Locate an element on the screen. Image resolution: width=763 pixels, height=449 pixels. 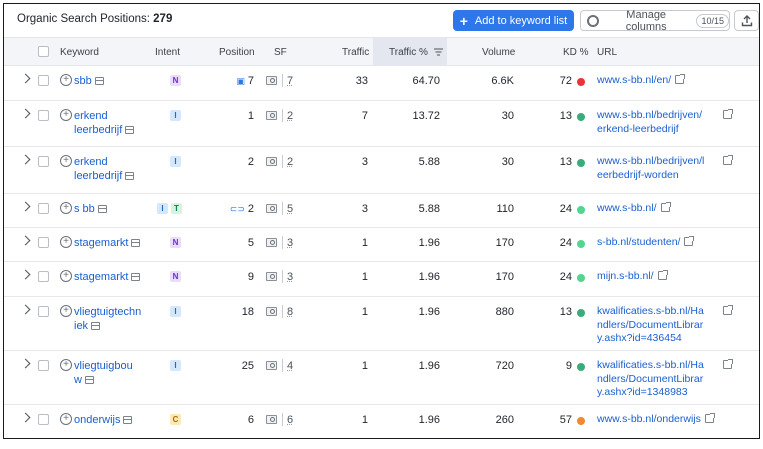
traffic-value: 3 is located at coordinates (364, 209).